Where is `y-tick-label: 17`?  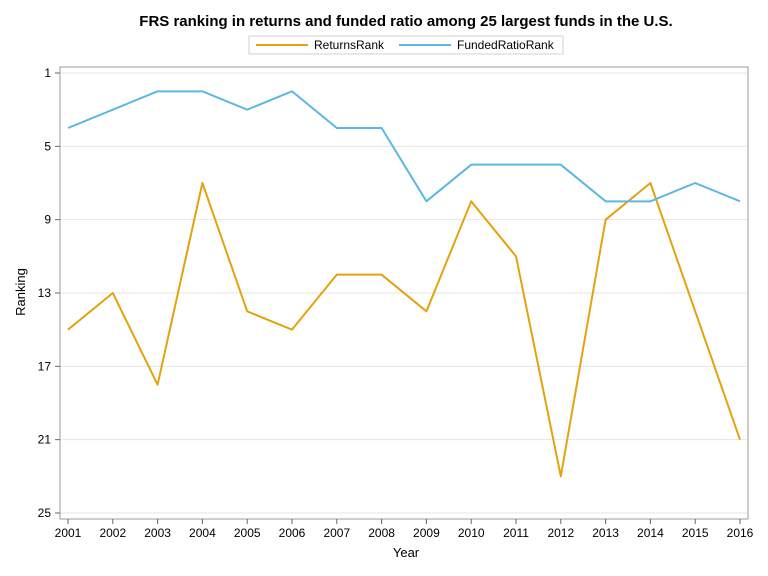 y-tick-label: 17 is located at coordinates (45, 366).